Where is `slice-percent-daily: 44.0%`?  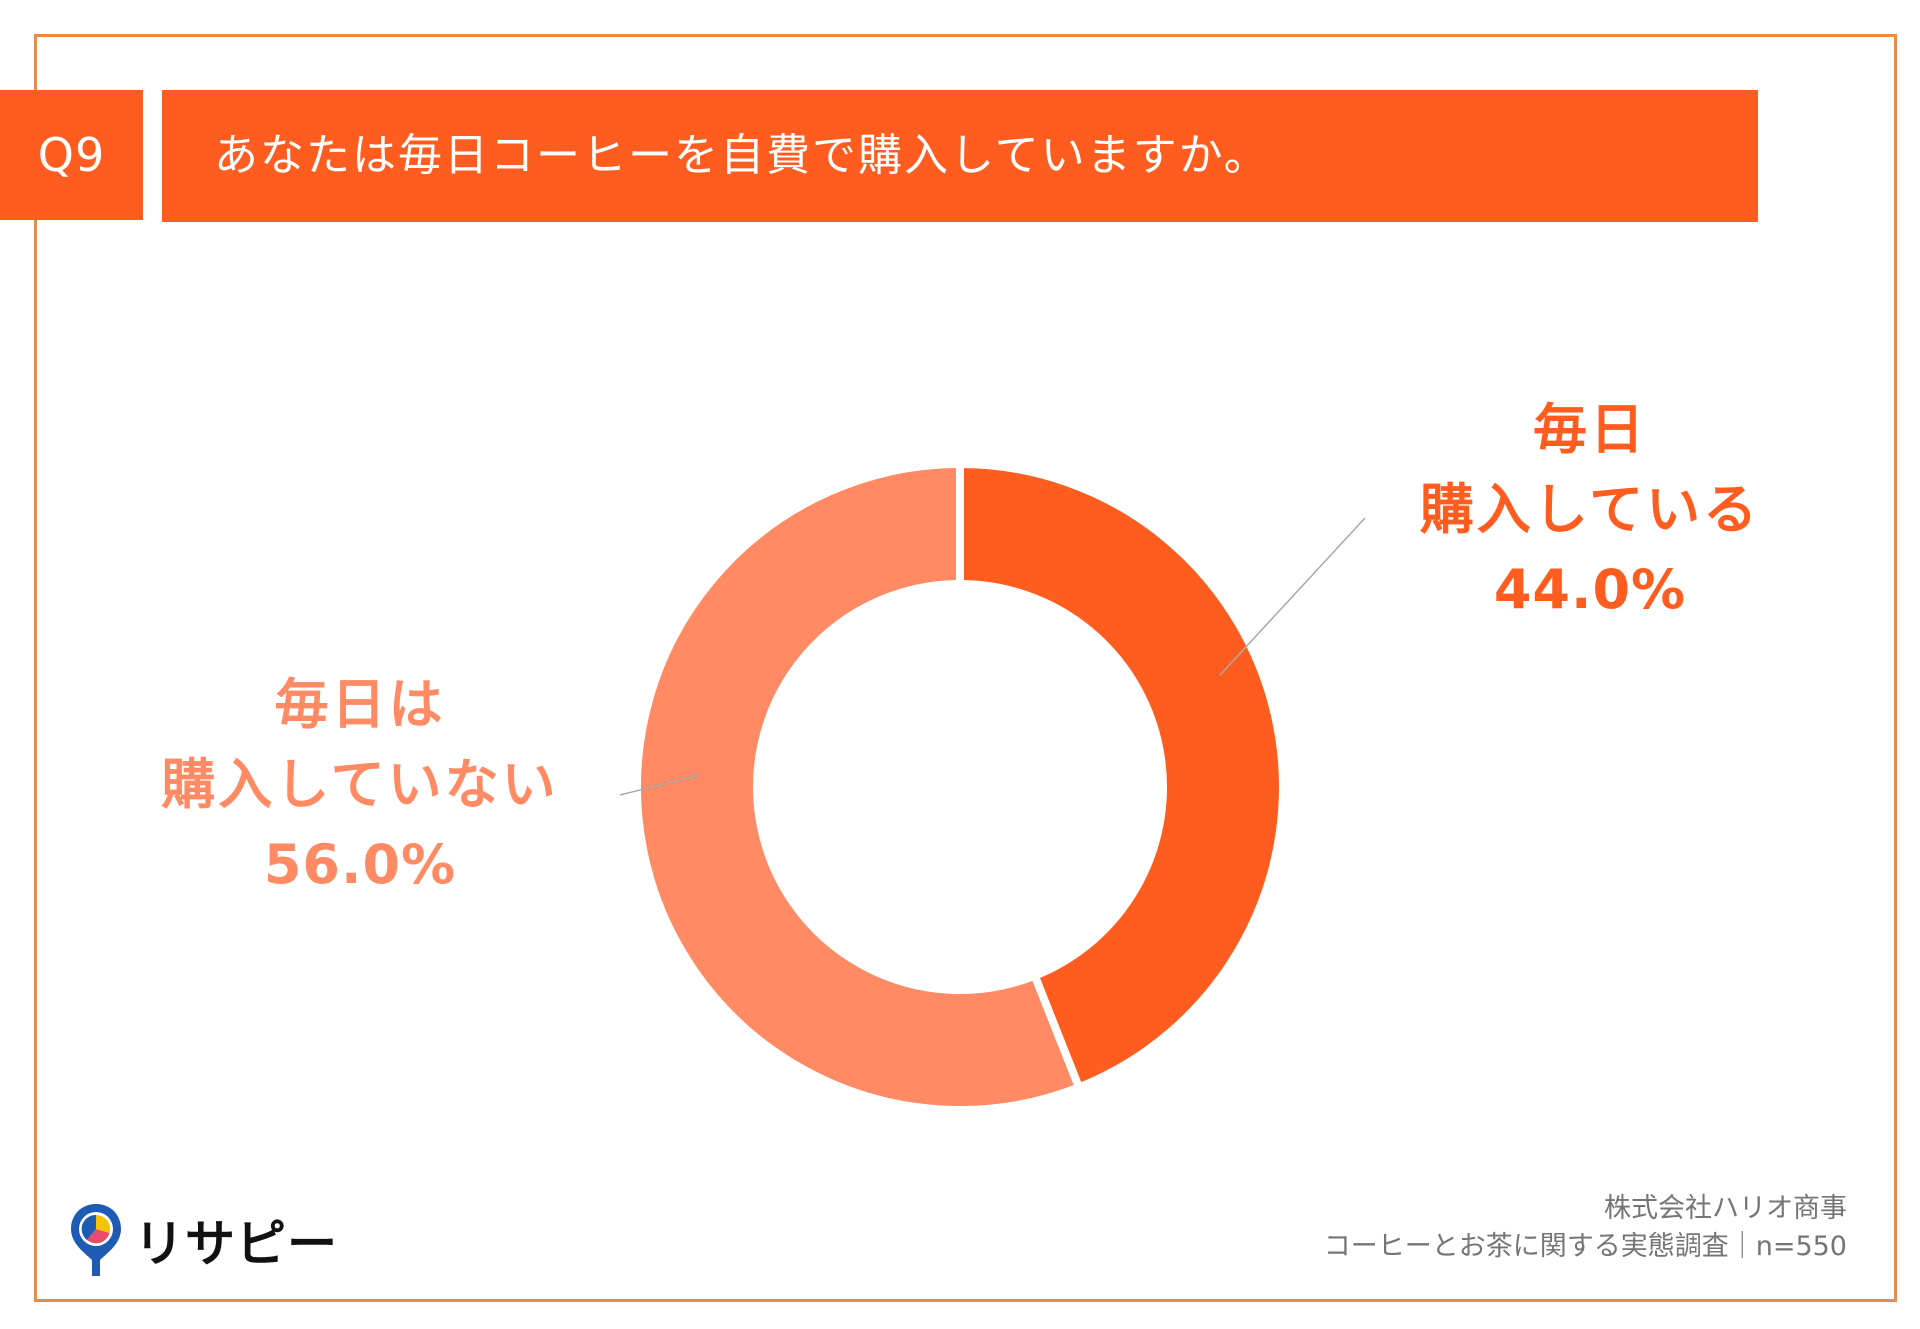
slice-percent-daily: 44.0% is located at coordinates (1590, 589).